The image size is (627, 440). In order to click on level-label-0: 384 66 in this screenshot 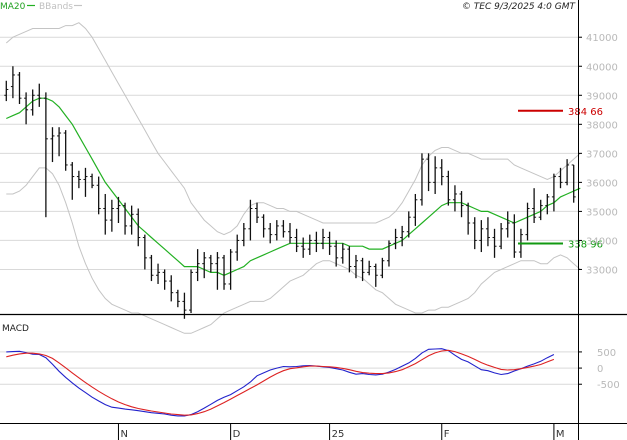, I will do `click(585, 112)`.